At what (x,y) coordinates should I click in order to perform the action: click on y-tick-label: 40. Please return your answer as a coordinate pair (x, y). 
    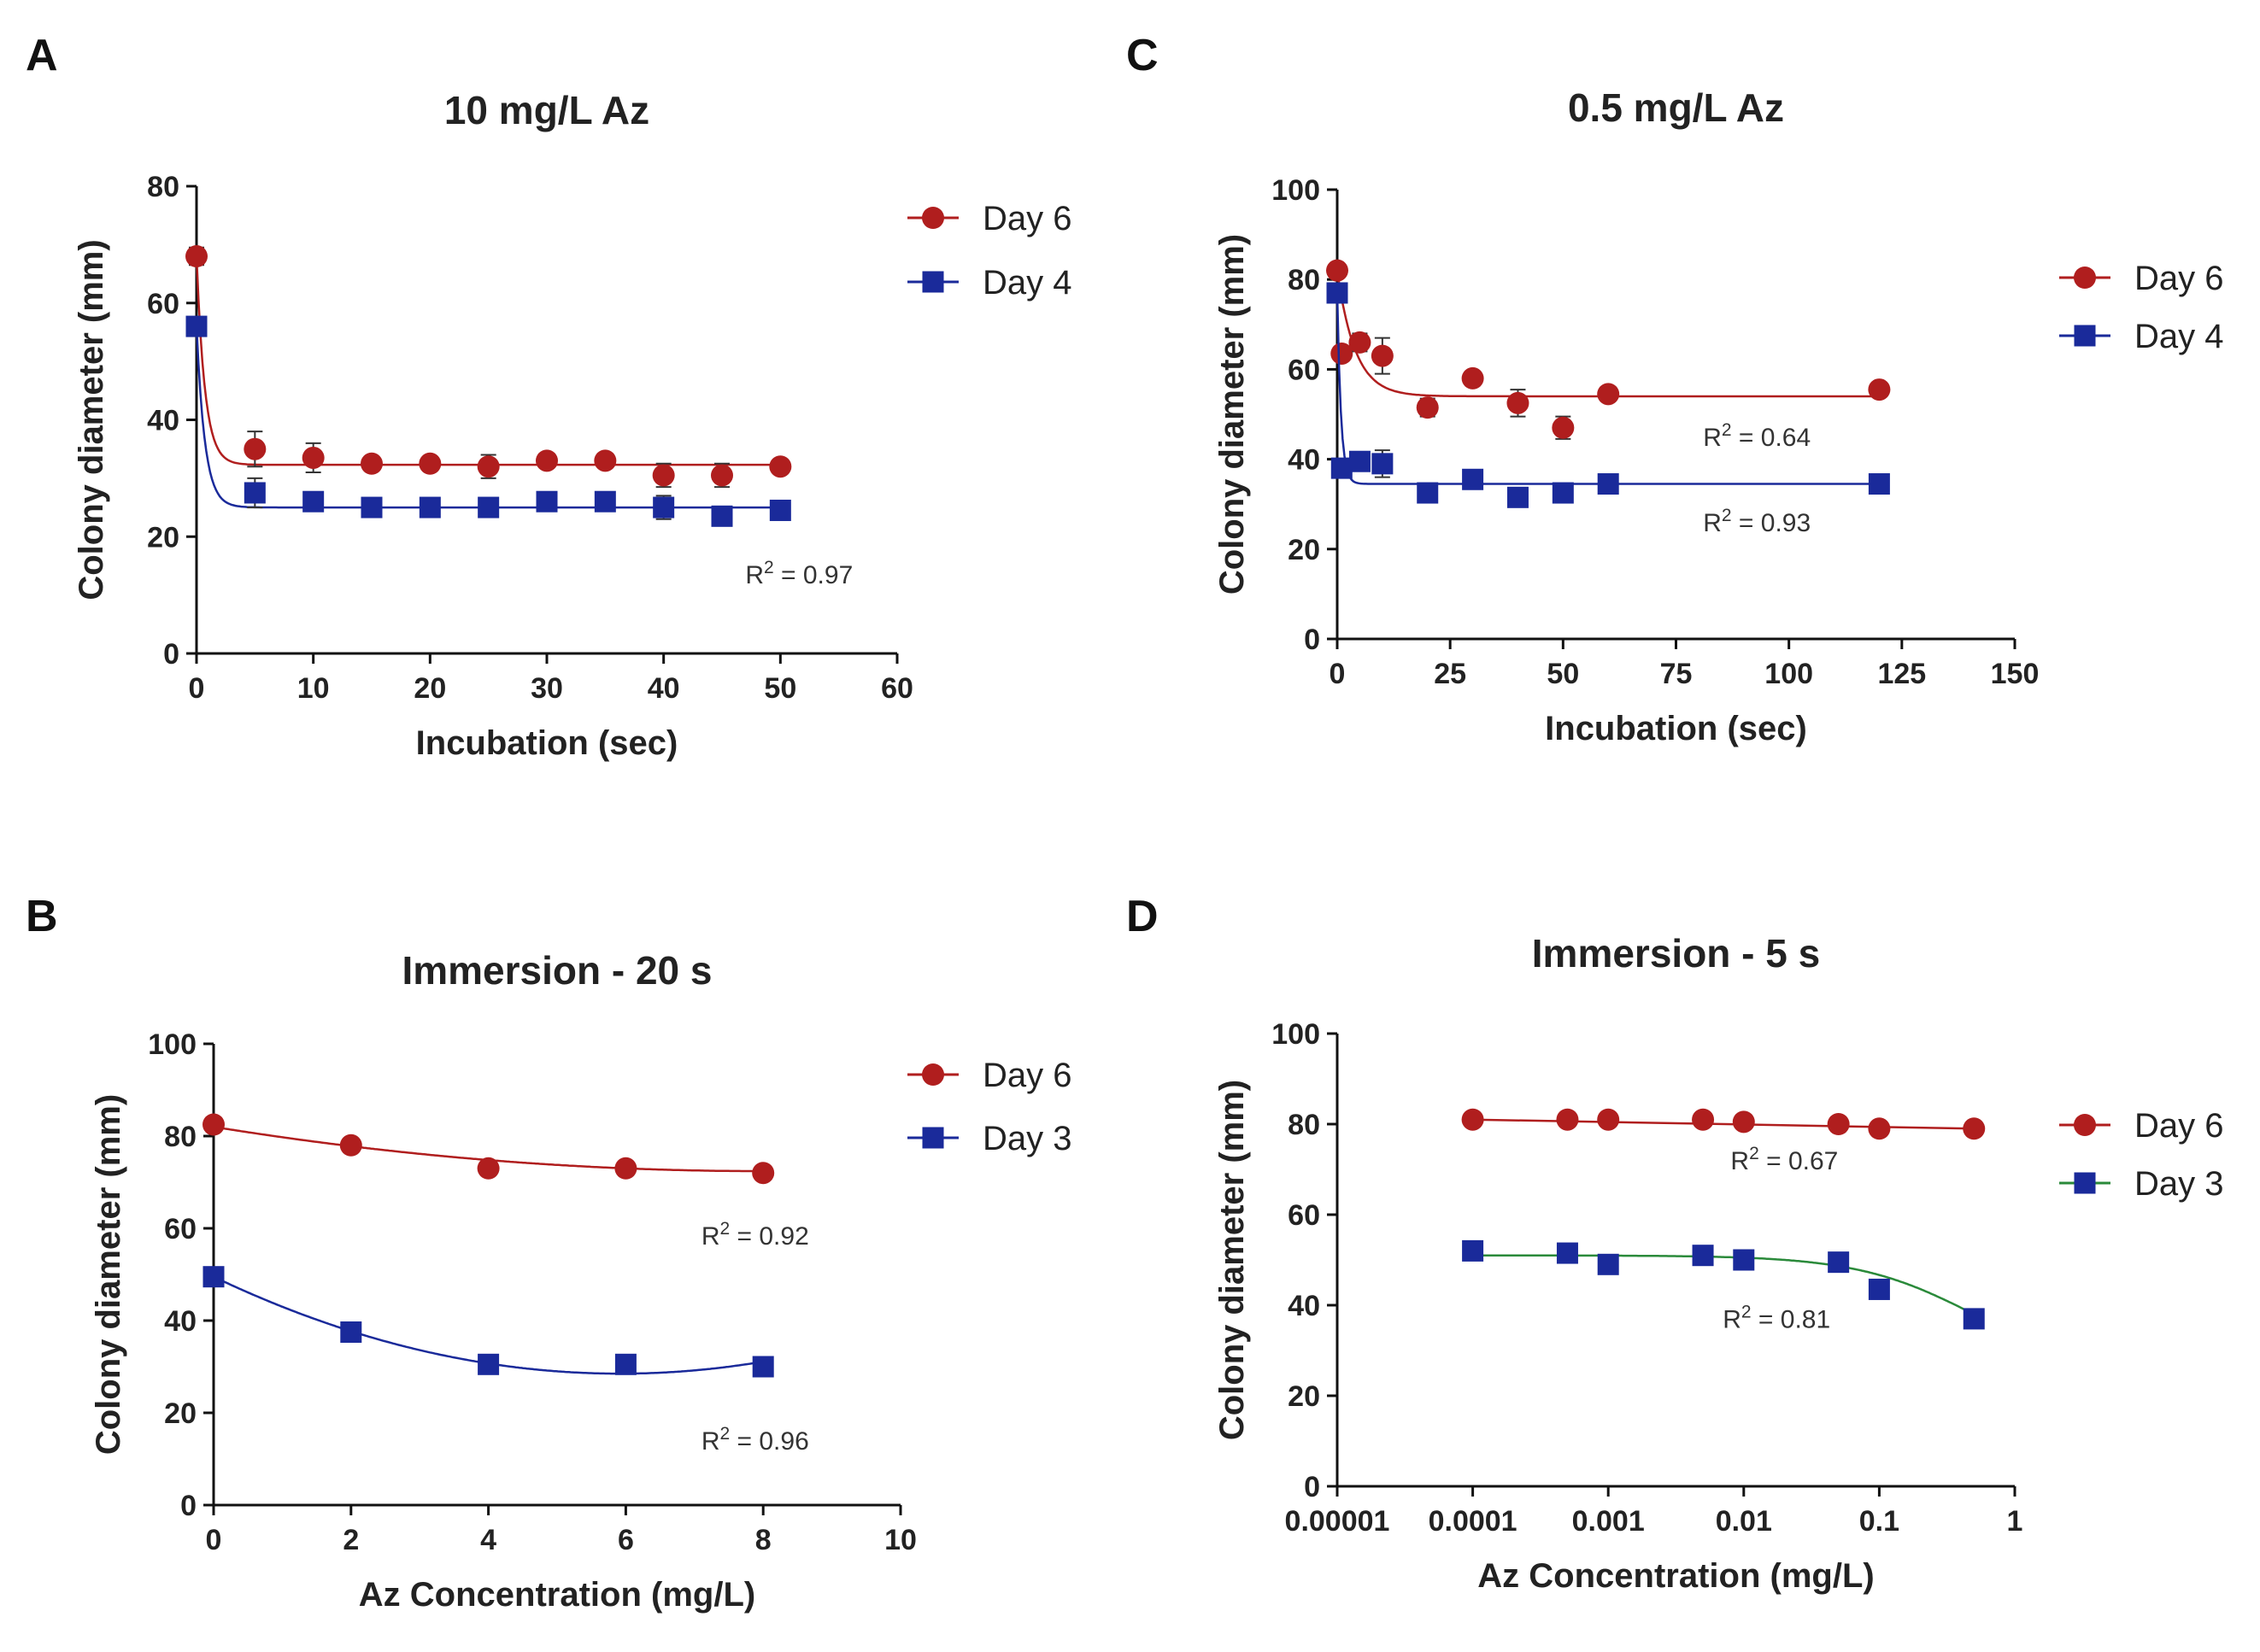
    Looking at the image, I should click on (1304, 1306).